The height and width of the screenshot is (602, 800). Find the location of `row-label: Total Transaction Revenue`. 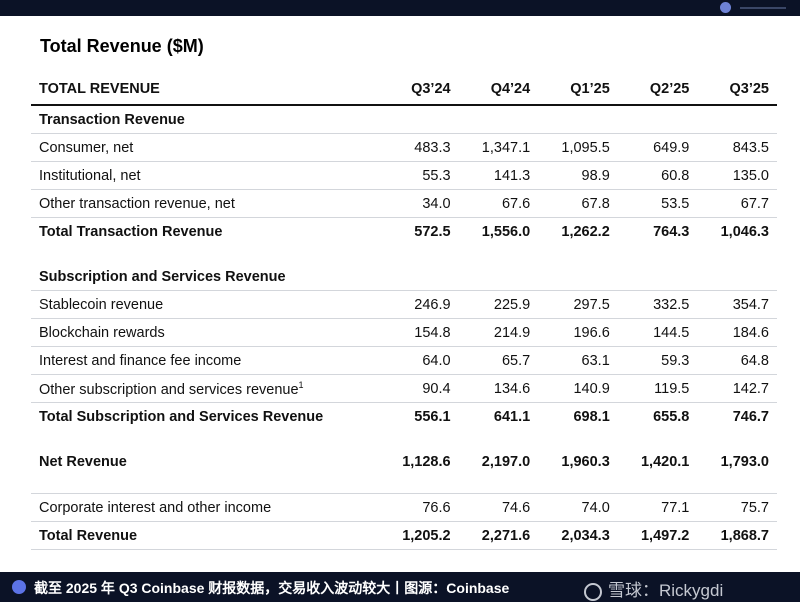

row-label: Total Transaction Revenue is located at coordinates (131, 231).